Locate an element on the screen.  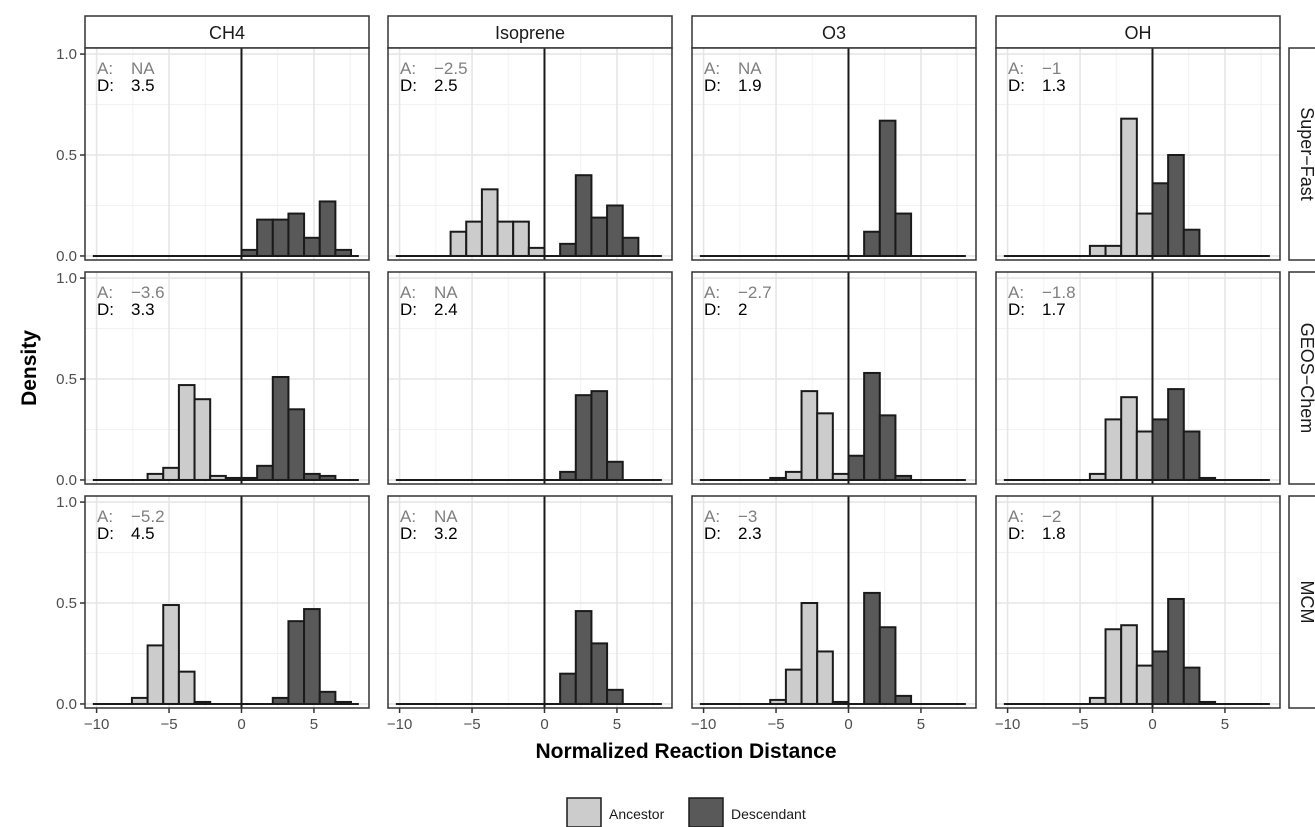
descendant-annotation-value: 1.7 is located at coordinates (1054, 309).